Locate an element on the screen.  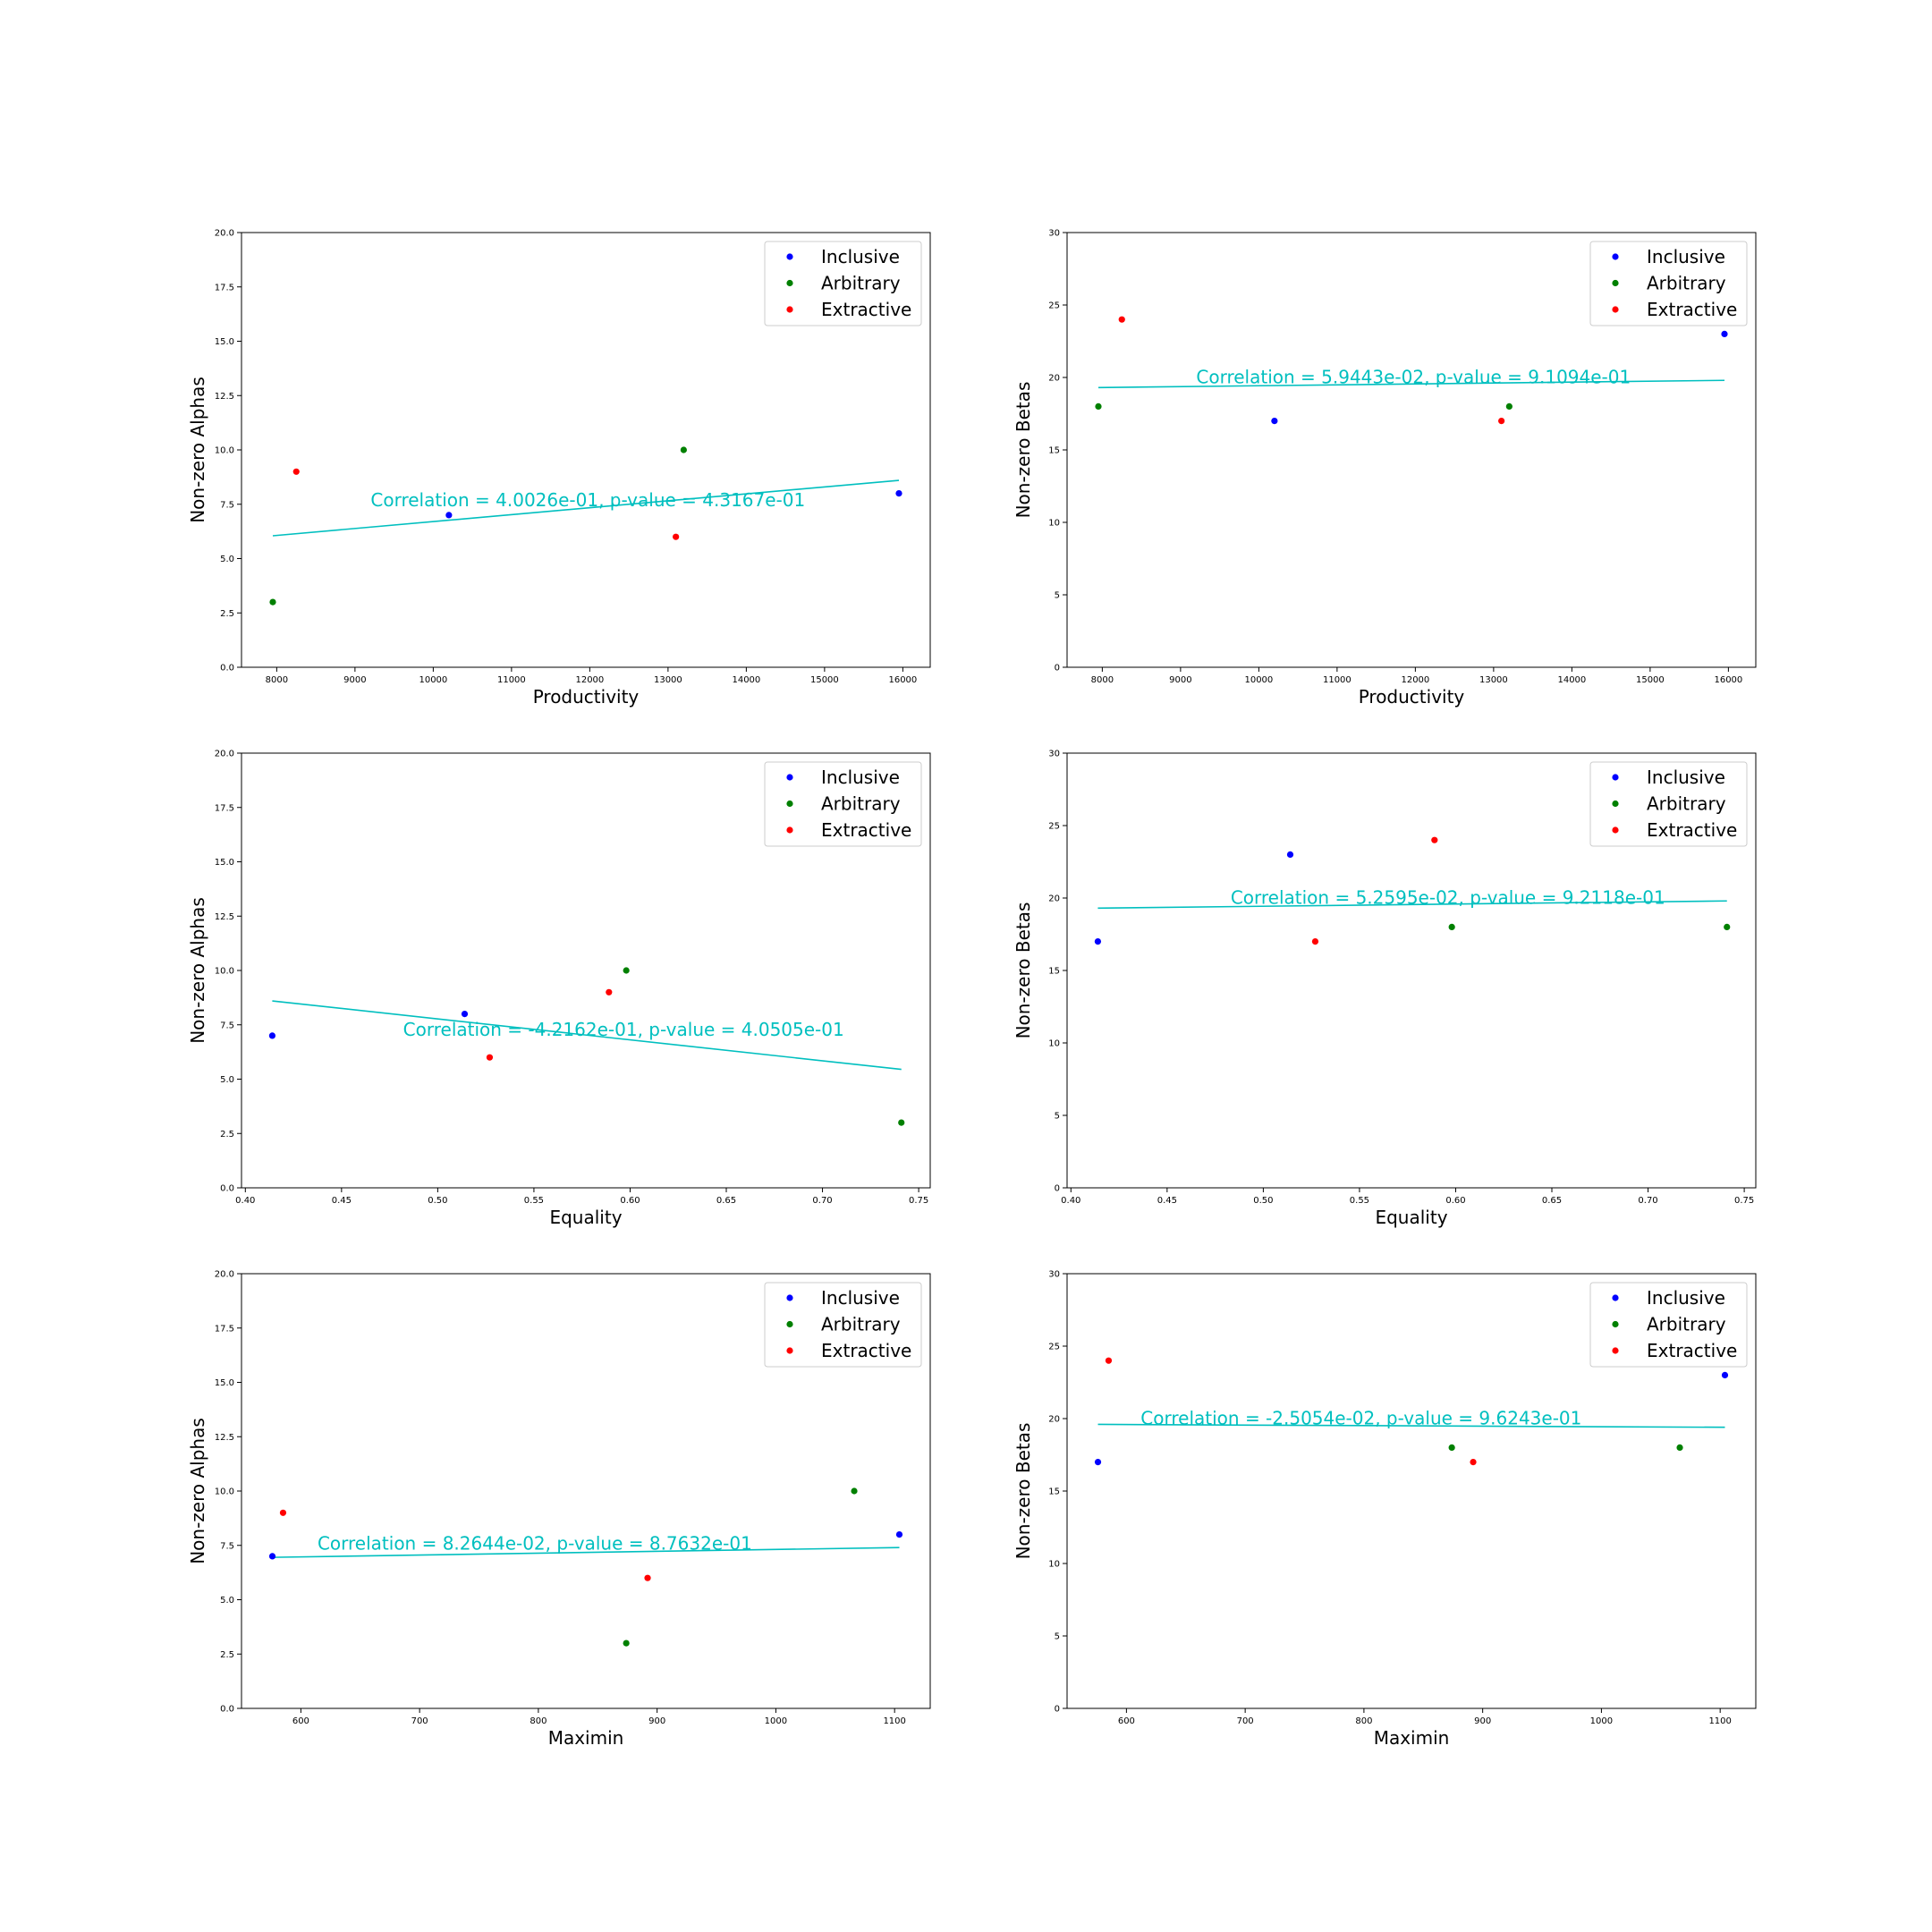
x-tick-label: 16000 is located at coordinates (1728, 680).